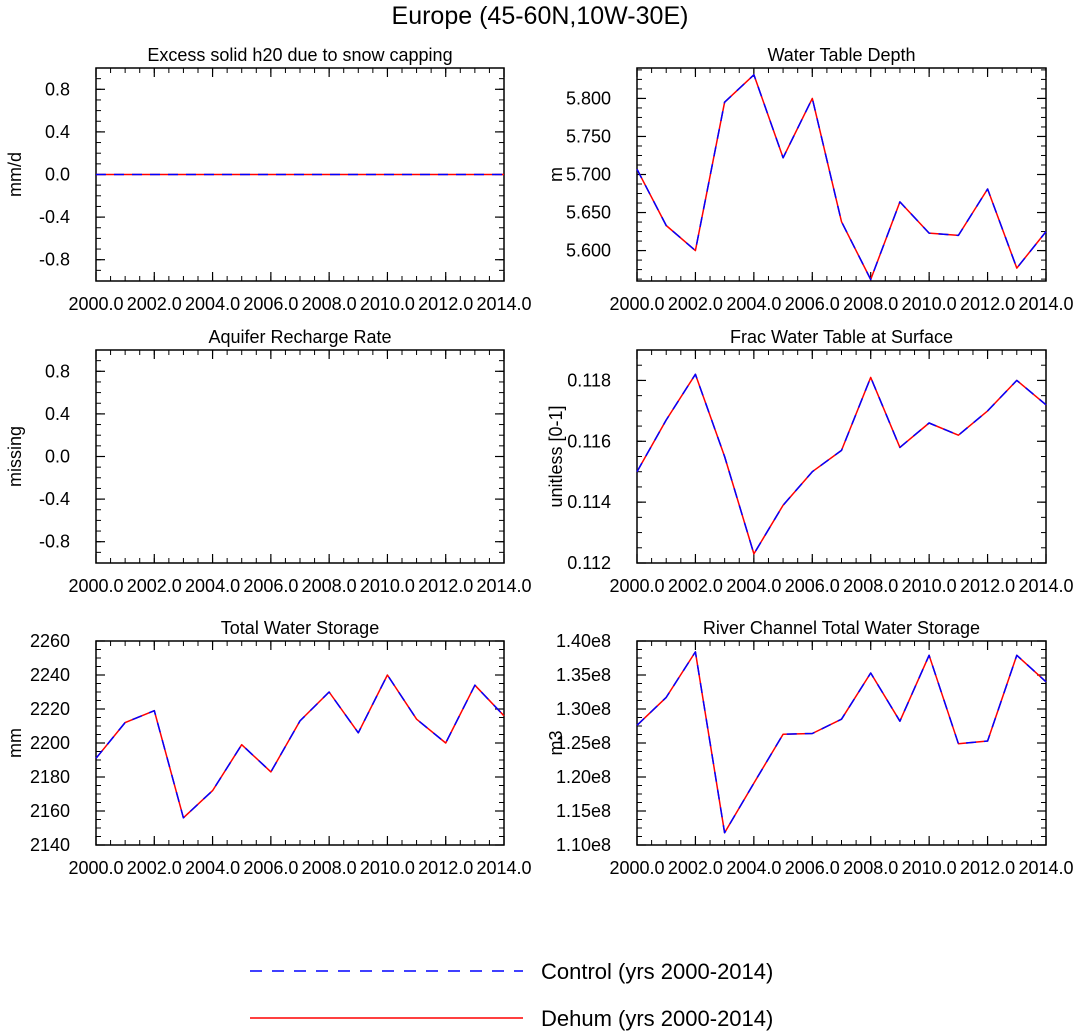 This screenshot has width=1077, height=1034. Describe the element at coordinates (15, 174) in the screenshot. I see `y-axis-label: mm/d` at that location.